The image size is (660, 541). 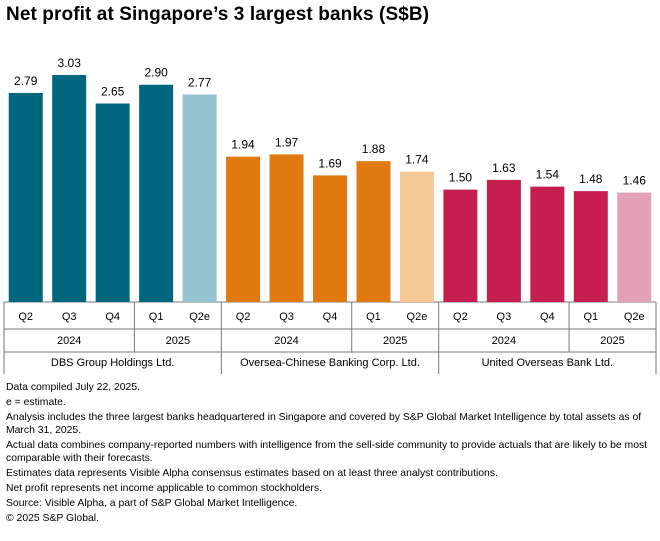 I want to click on data-label: 1.97, so click(x=287, y=142).